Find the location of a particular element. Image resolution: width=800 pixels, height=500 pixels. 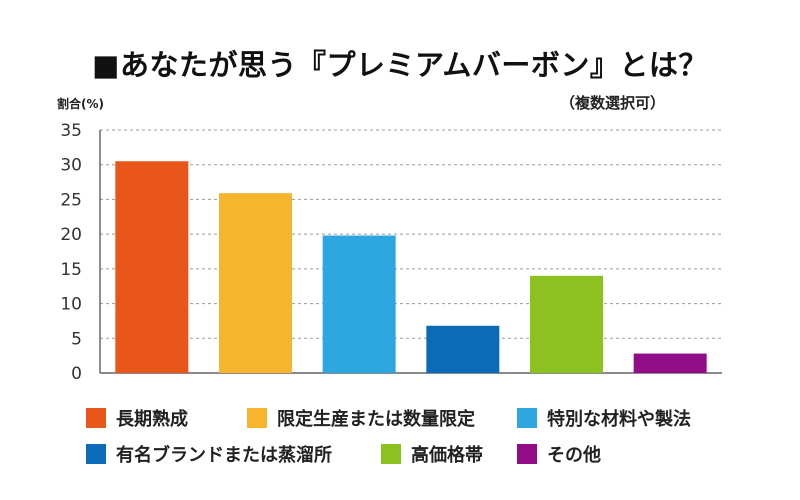

legend-label: 限定生産または数量限定 is located at coordinates (376, 419).